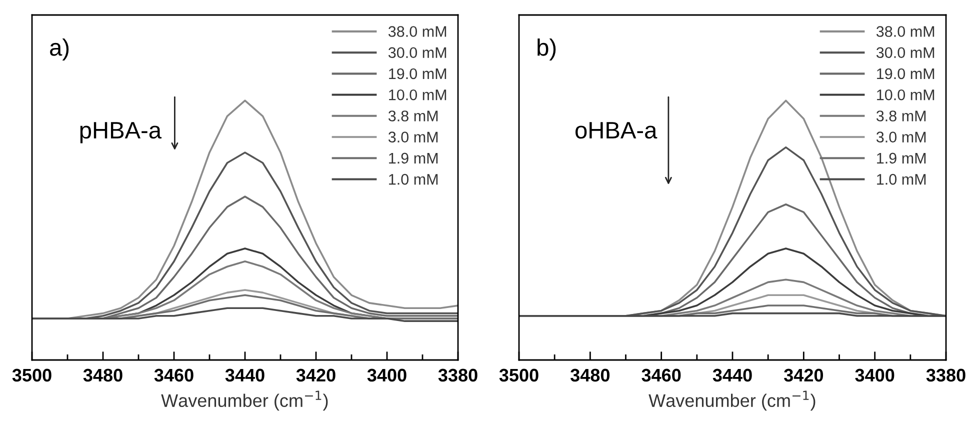 This screenshot has width=967, height=421. Describe the element at coordinates (121, 133) in the screenshot. I see `annotation: pHBA-a` at that location.